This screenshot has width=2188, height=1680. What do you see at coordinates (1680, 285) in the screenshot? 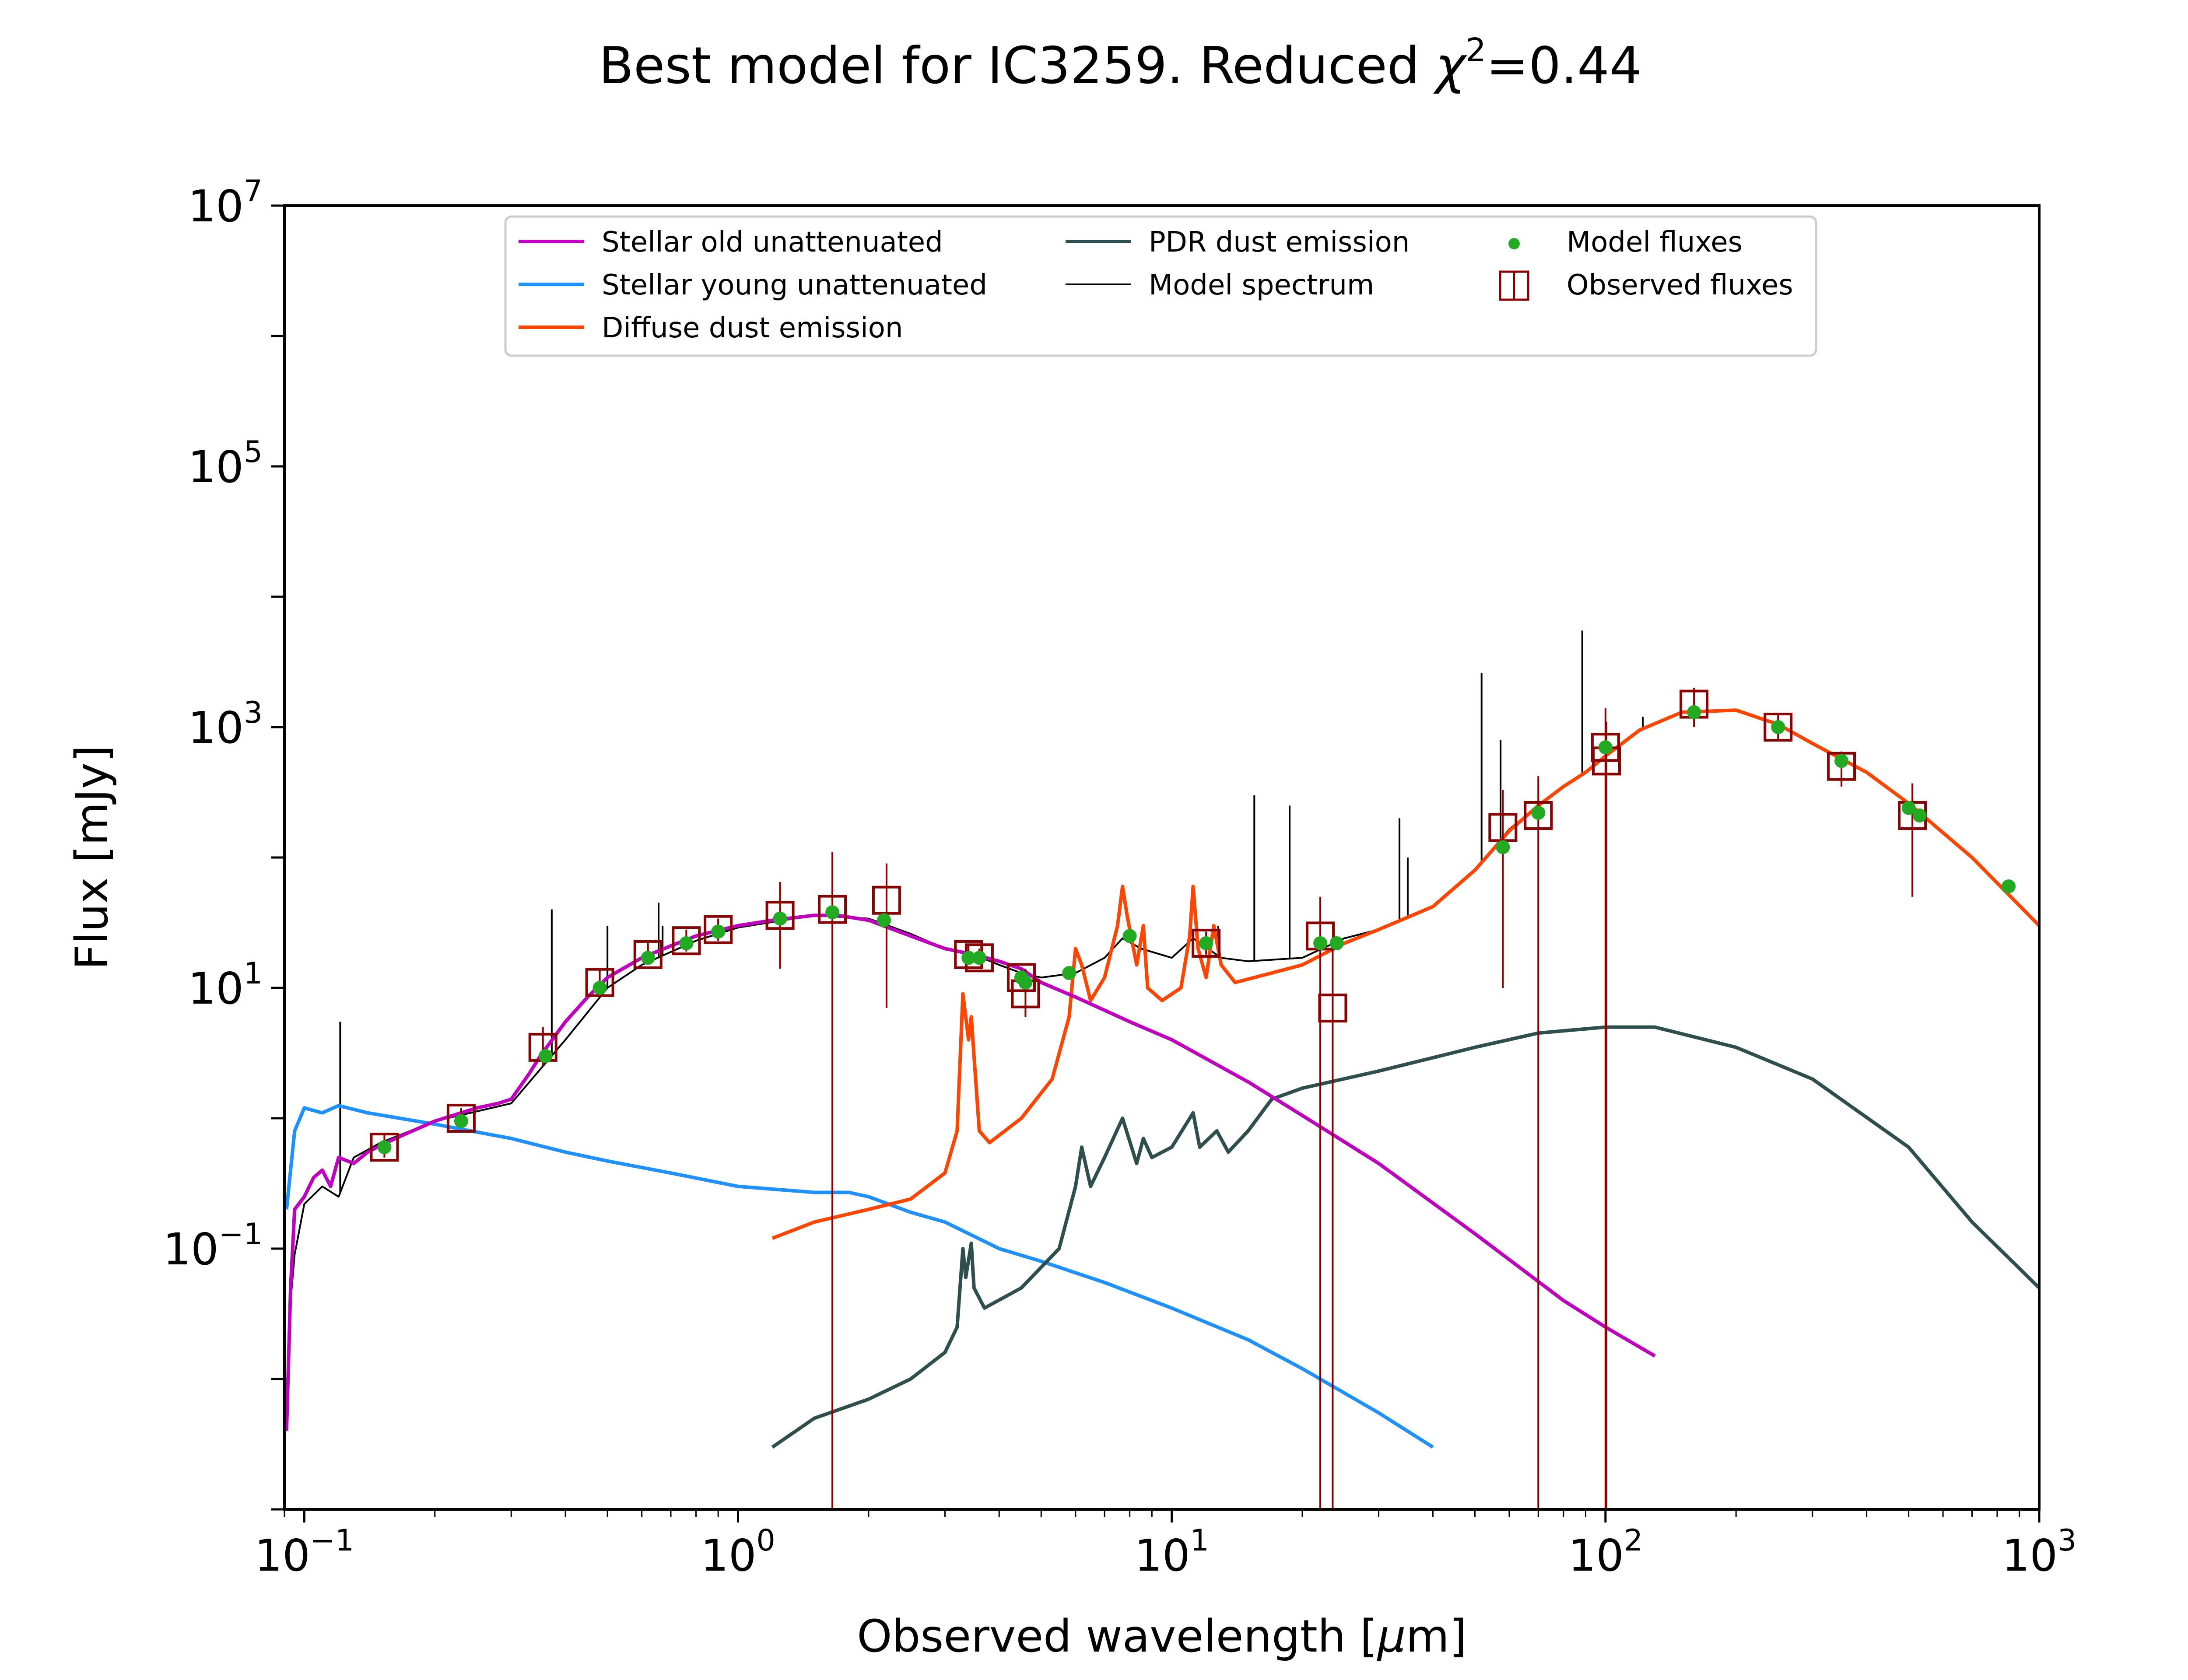
I see `legend-label-observed-fluxes: Observed fluxes` at bounding box center [1680, 285].